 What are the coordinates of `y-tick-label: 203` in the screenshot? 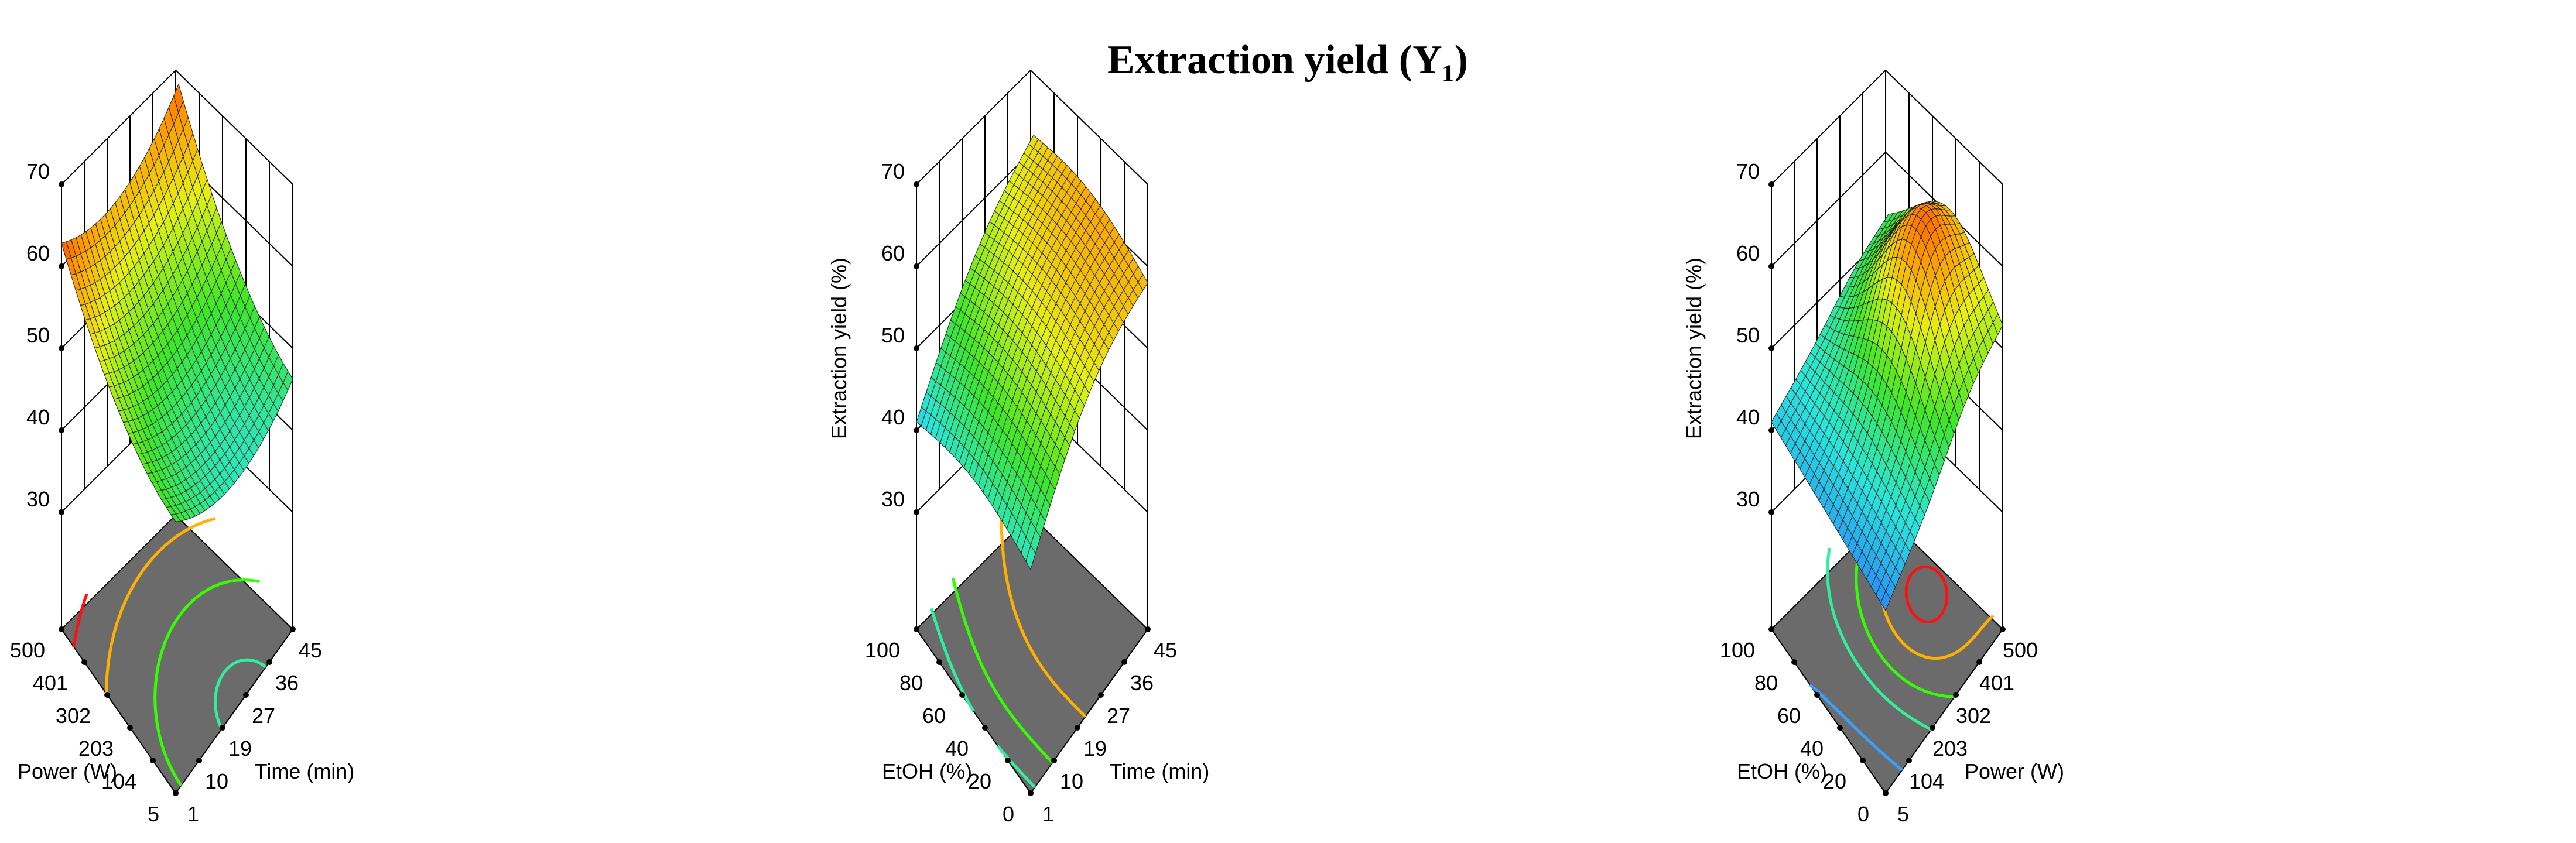 It's located at (96, 748).